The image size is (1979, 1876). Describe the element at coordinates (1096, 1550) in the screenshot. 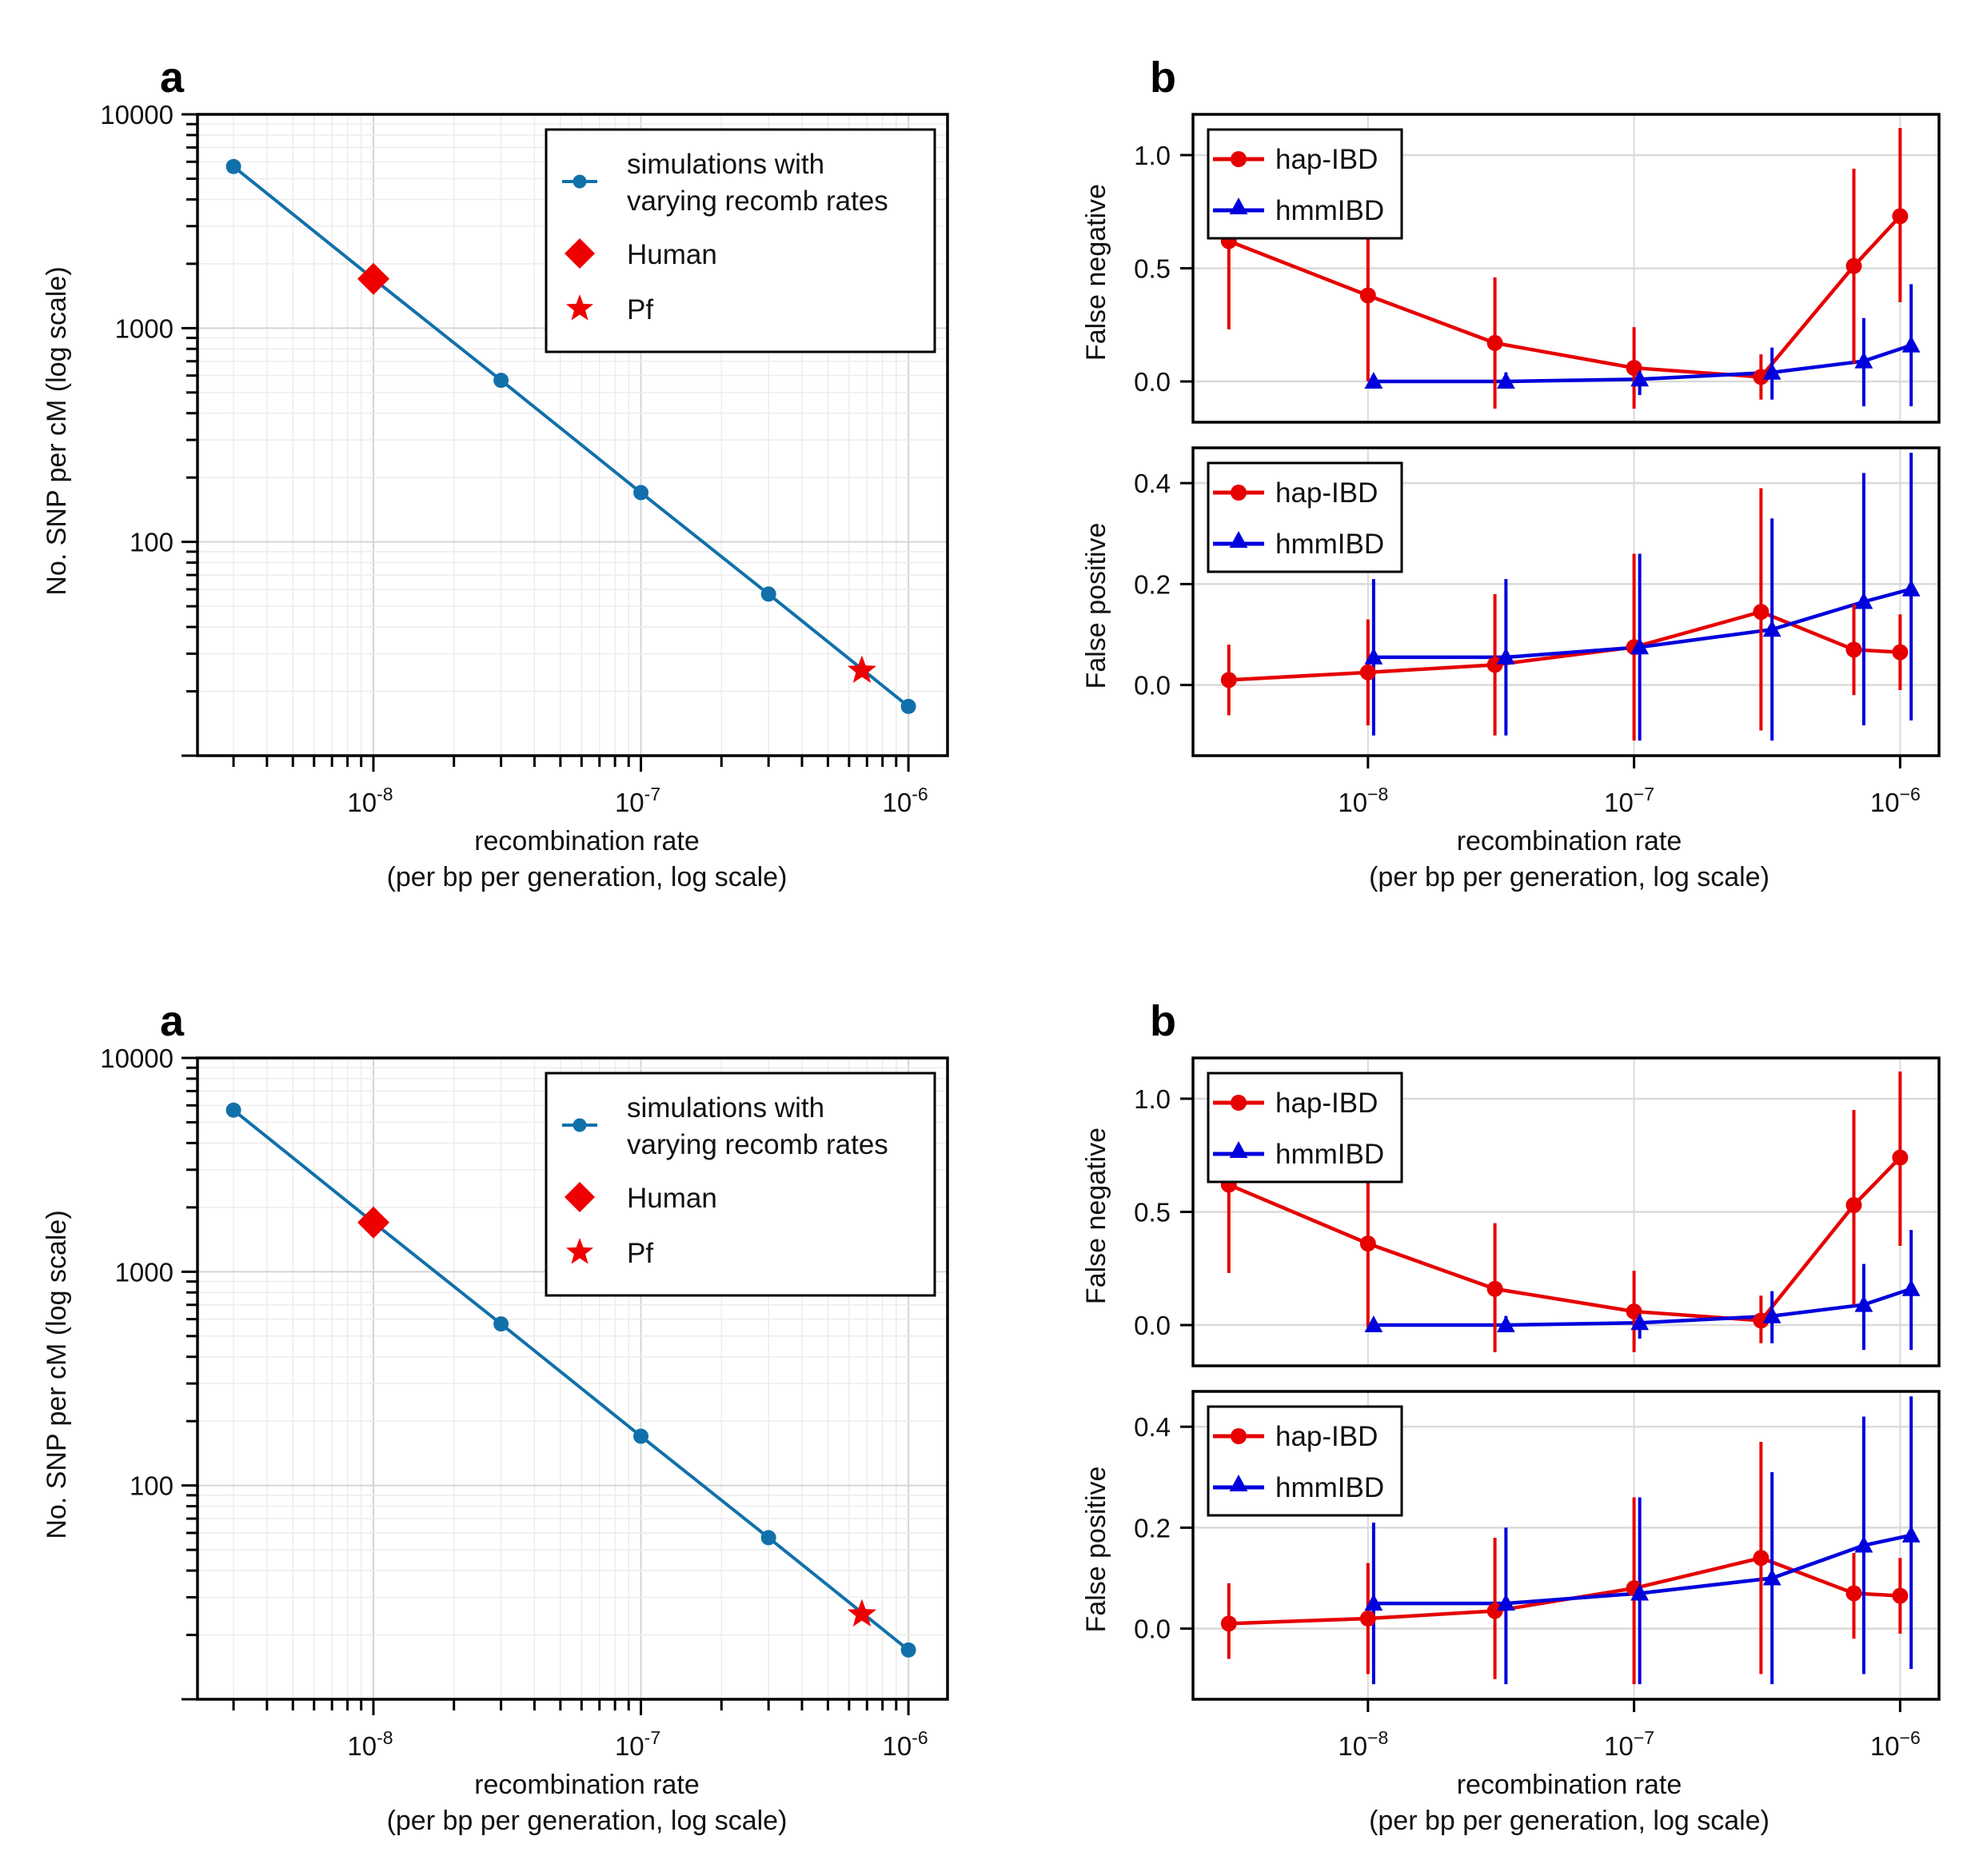

I see `y-axis-label: False positive` at that location.